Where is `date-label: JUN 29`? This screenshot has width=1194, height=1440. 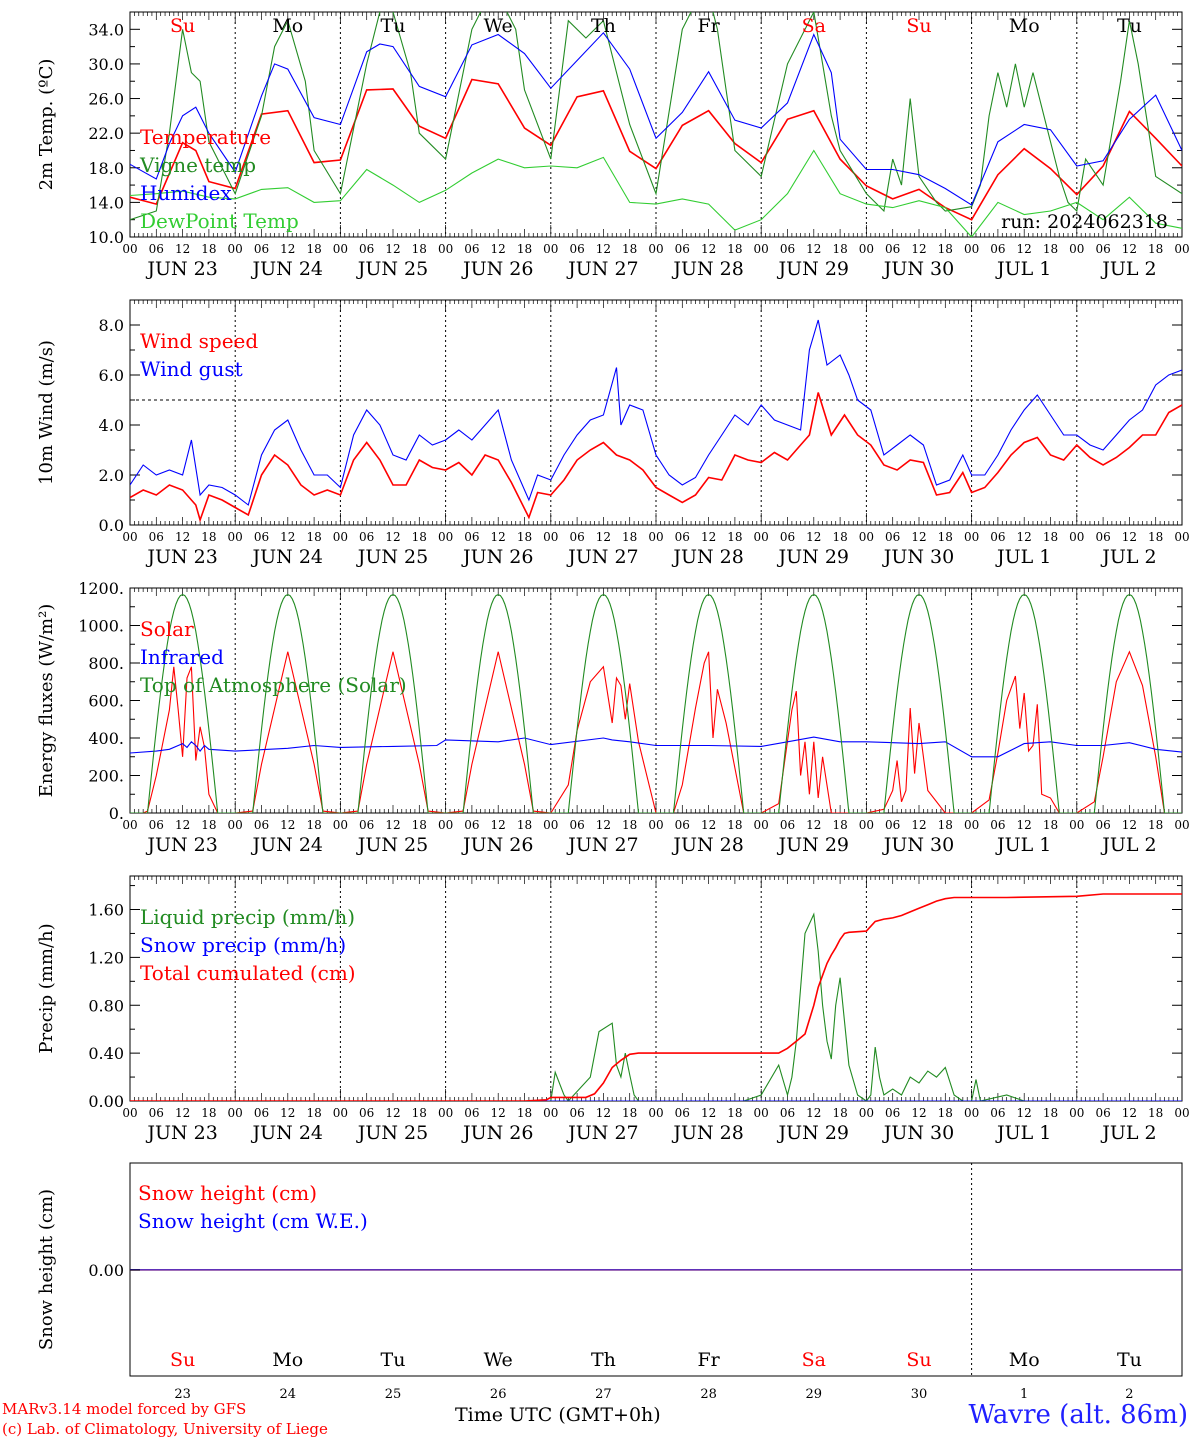
date-label: JUN 29 is located at coordinates (813, 1133).